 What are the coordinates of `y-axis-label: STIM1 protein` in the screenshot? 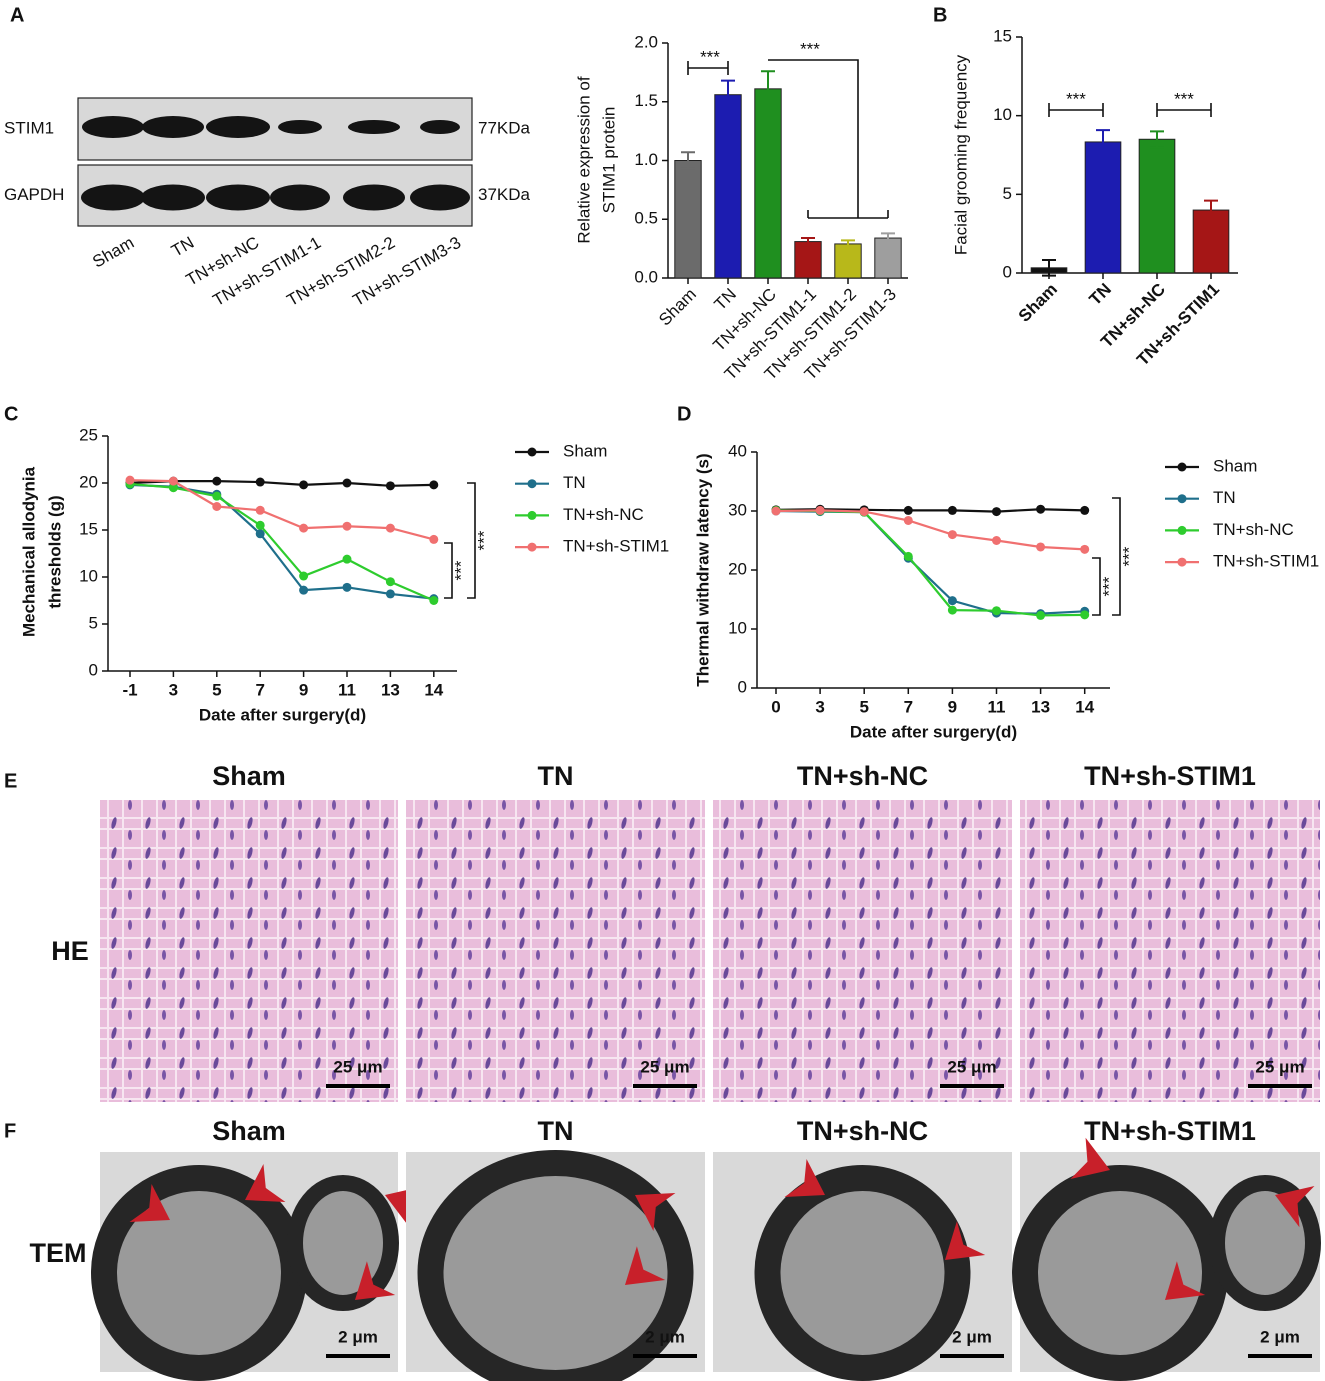 It's located at (608, 160).